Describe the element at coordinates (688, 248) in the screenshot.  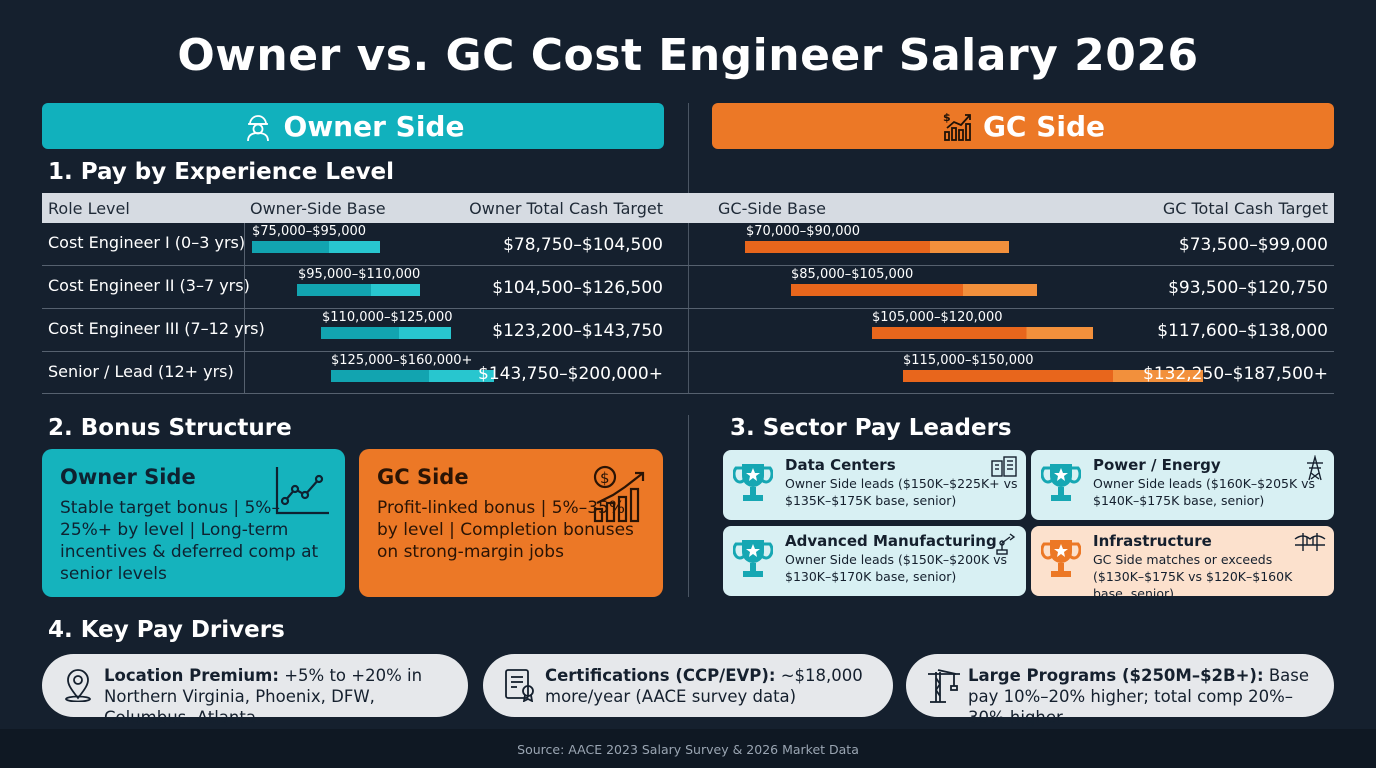
I see `top-center-divider` at that location.